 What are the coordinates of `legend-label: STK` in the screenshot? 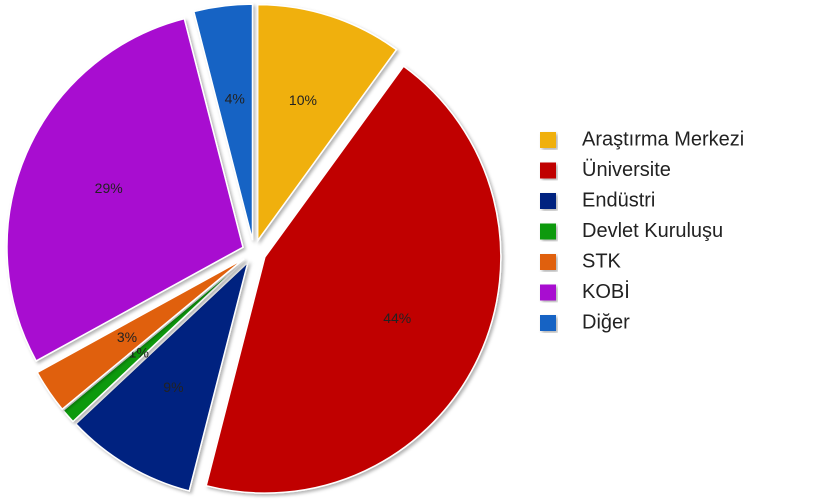 It's located at (602, 261).